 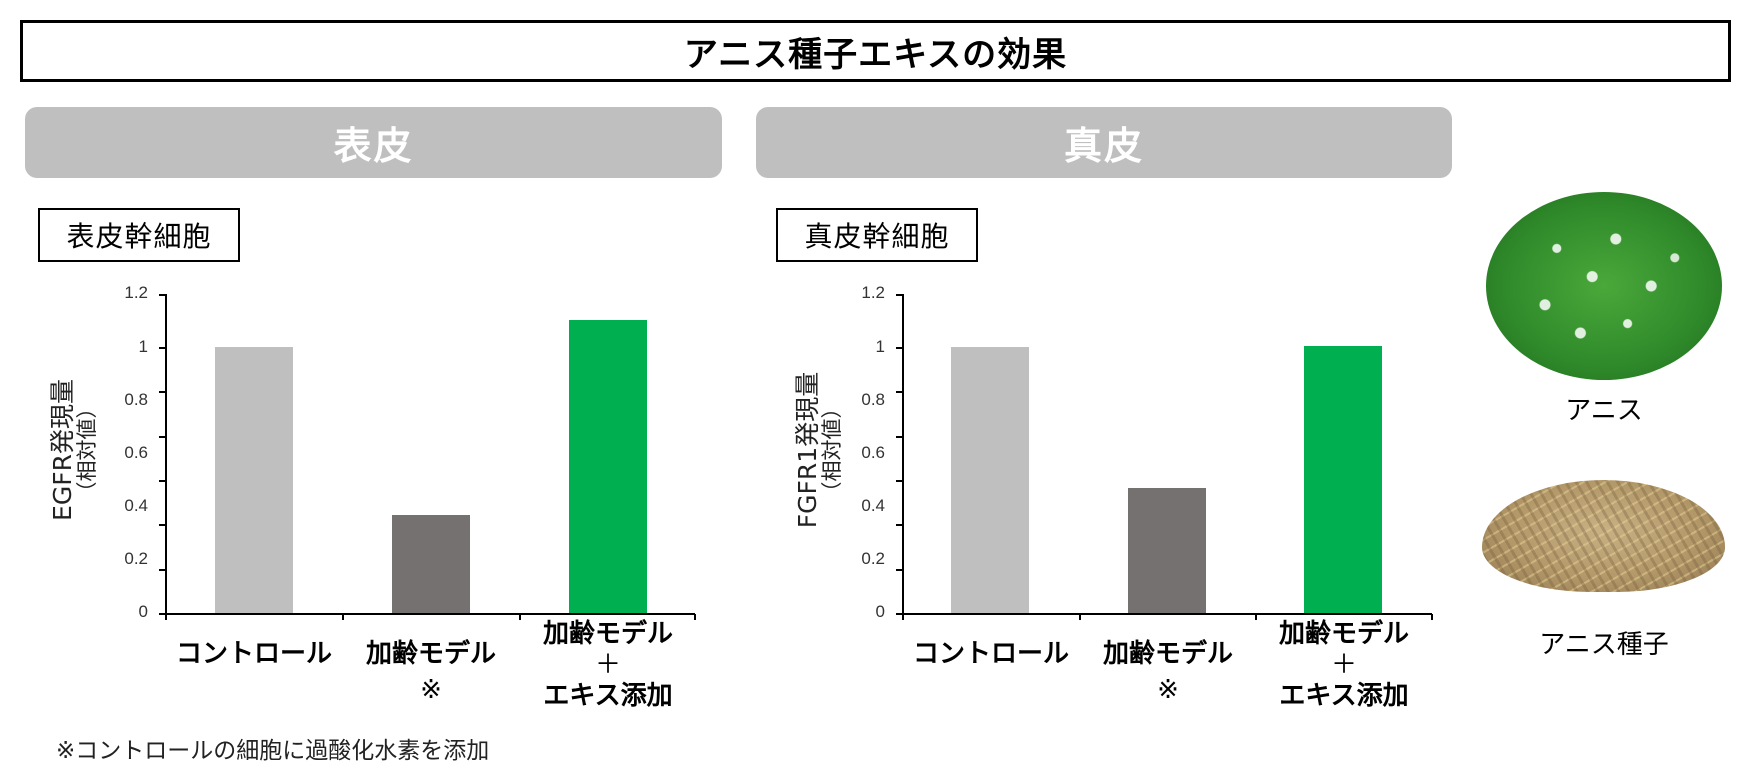 I want to click on anise-seed-caption: アニス種子, so click(x=1604, y=645).